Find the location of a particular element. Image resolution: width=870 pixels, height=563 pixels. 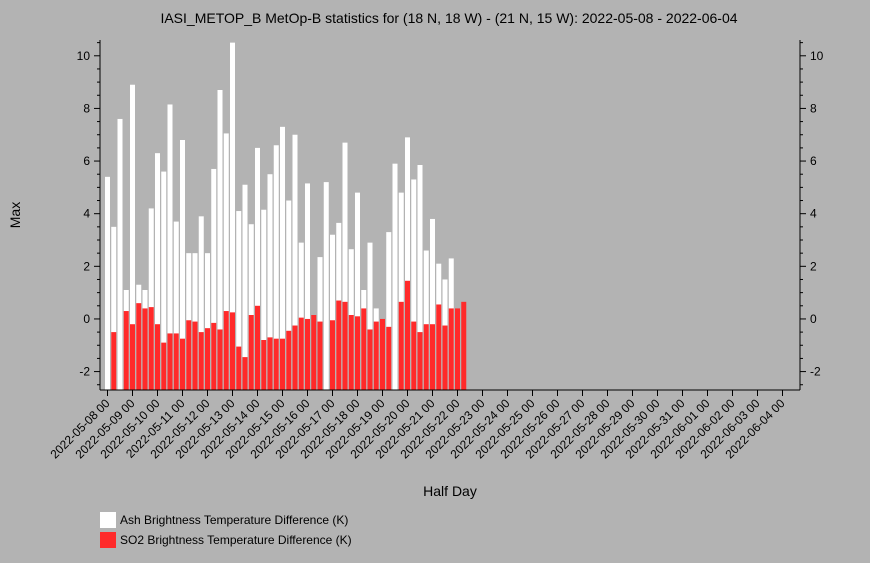

y-axis-label: Max is located at coordinates (15, 215).